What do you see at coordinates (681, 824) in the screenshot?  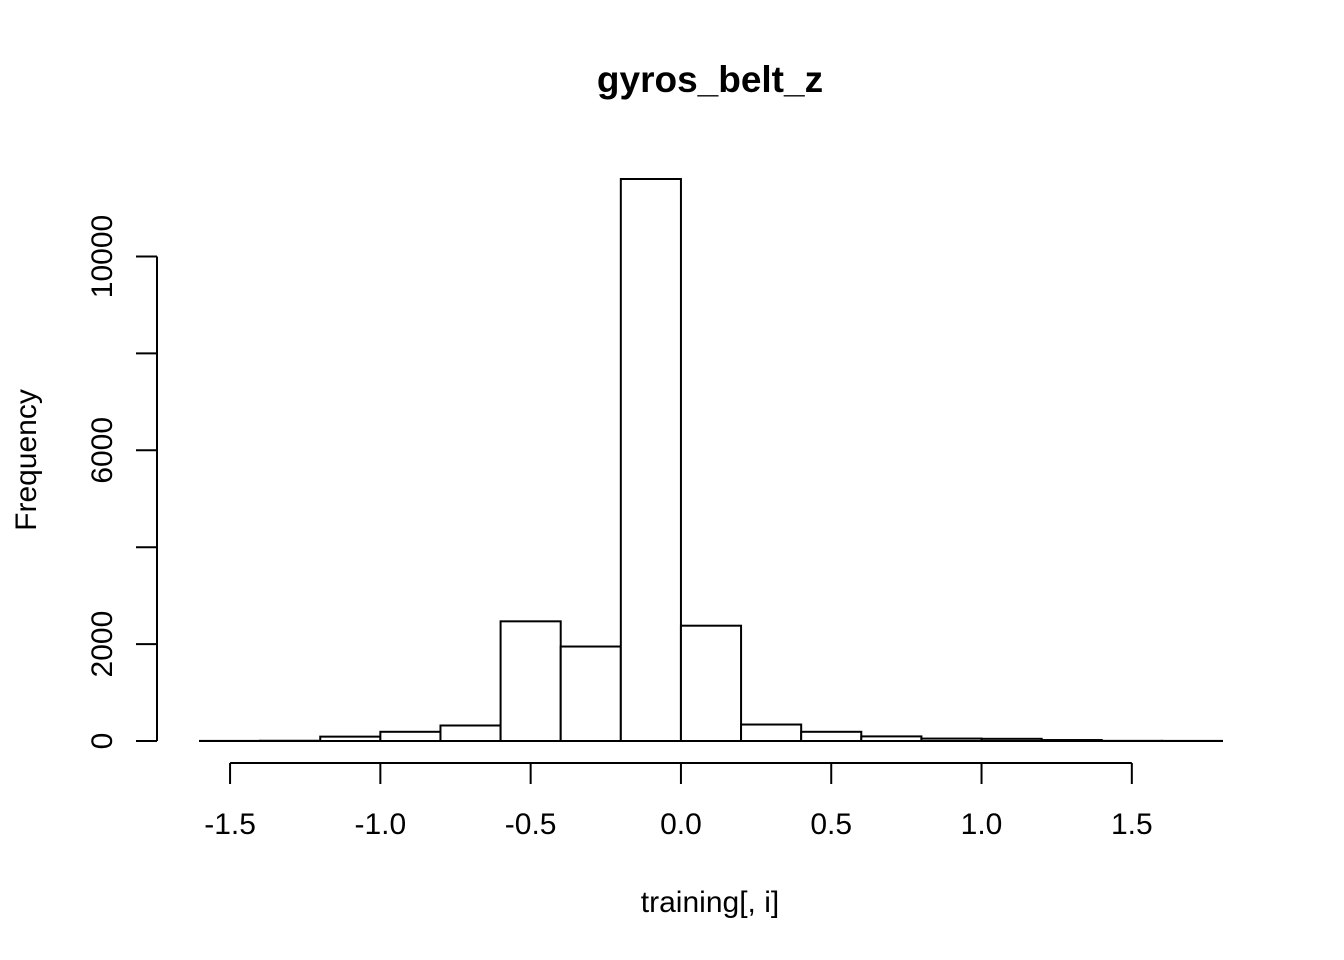 I see `x-tick-label: 0.0` at bounding box center [681, 824].